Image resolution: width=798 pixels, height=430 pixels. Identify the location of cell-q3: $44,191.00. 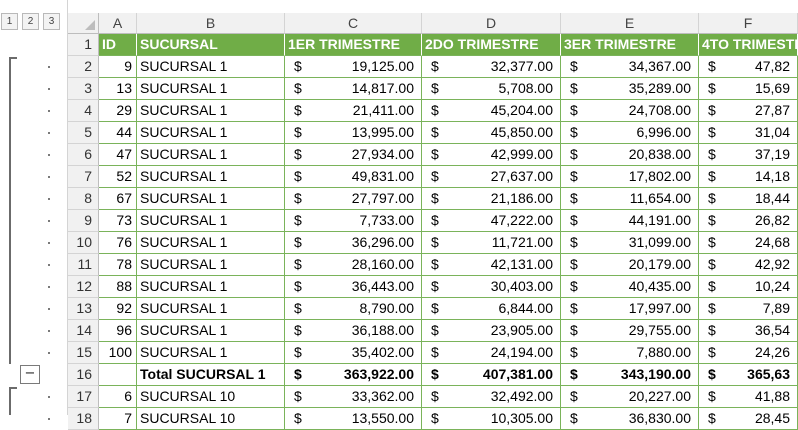
(630, 221).